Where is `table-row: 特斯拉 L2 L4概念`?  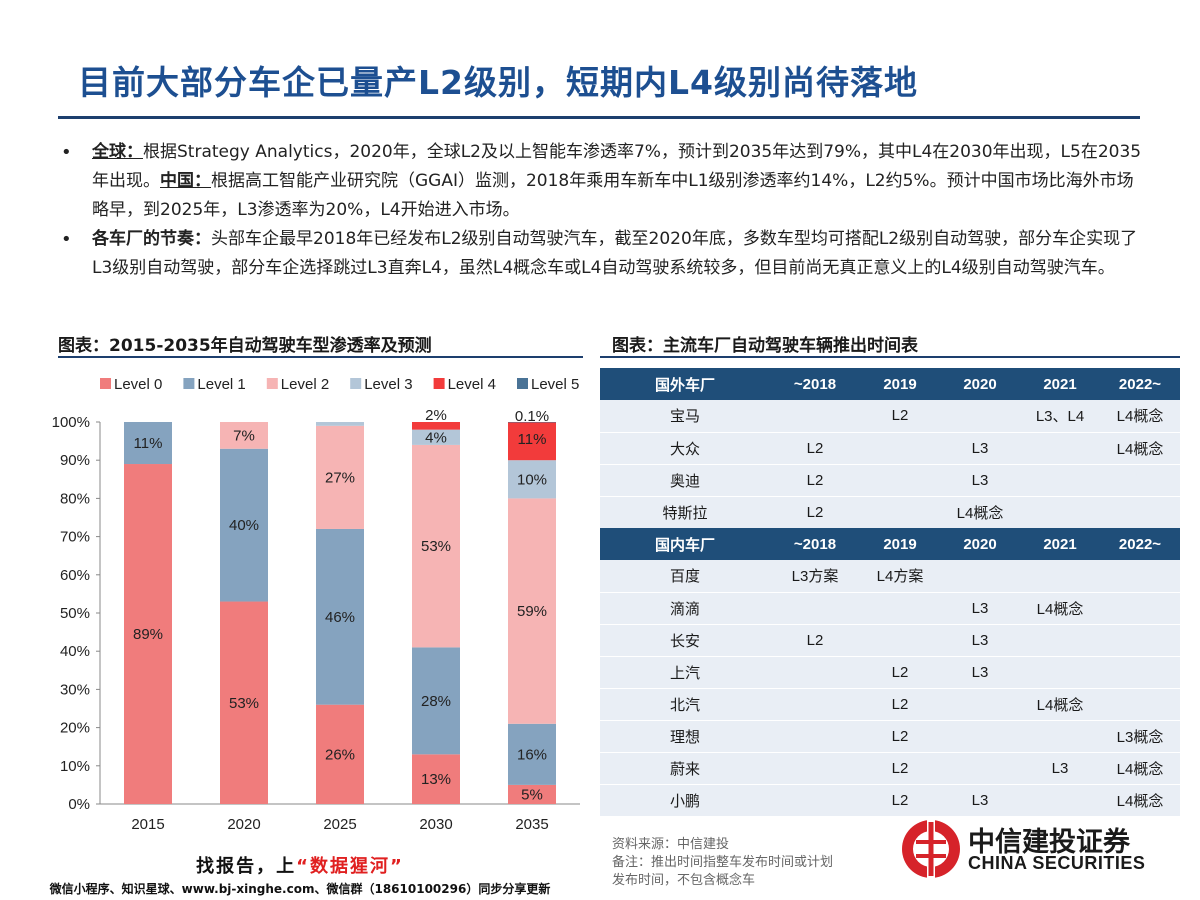
table-row: 特斯拉 L2 L4概念 is located at coordinates (890, 511).